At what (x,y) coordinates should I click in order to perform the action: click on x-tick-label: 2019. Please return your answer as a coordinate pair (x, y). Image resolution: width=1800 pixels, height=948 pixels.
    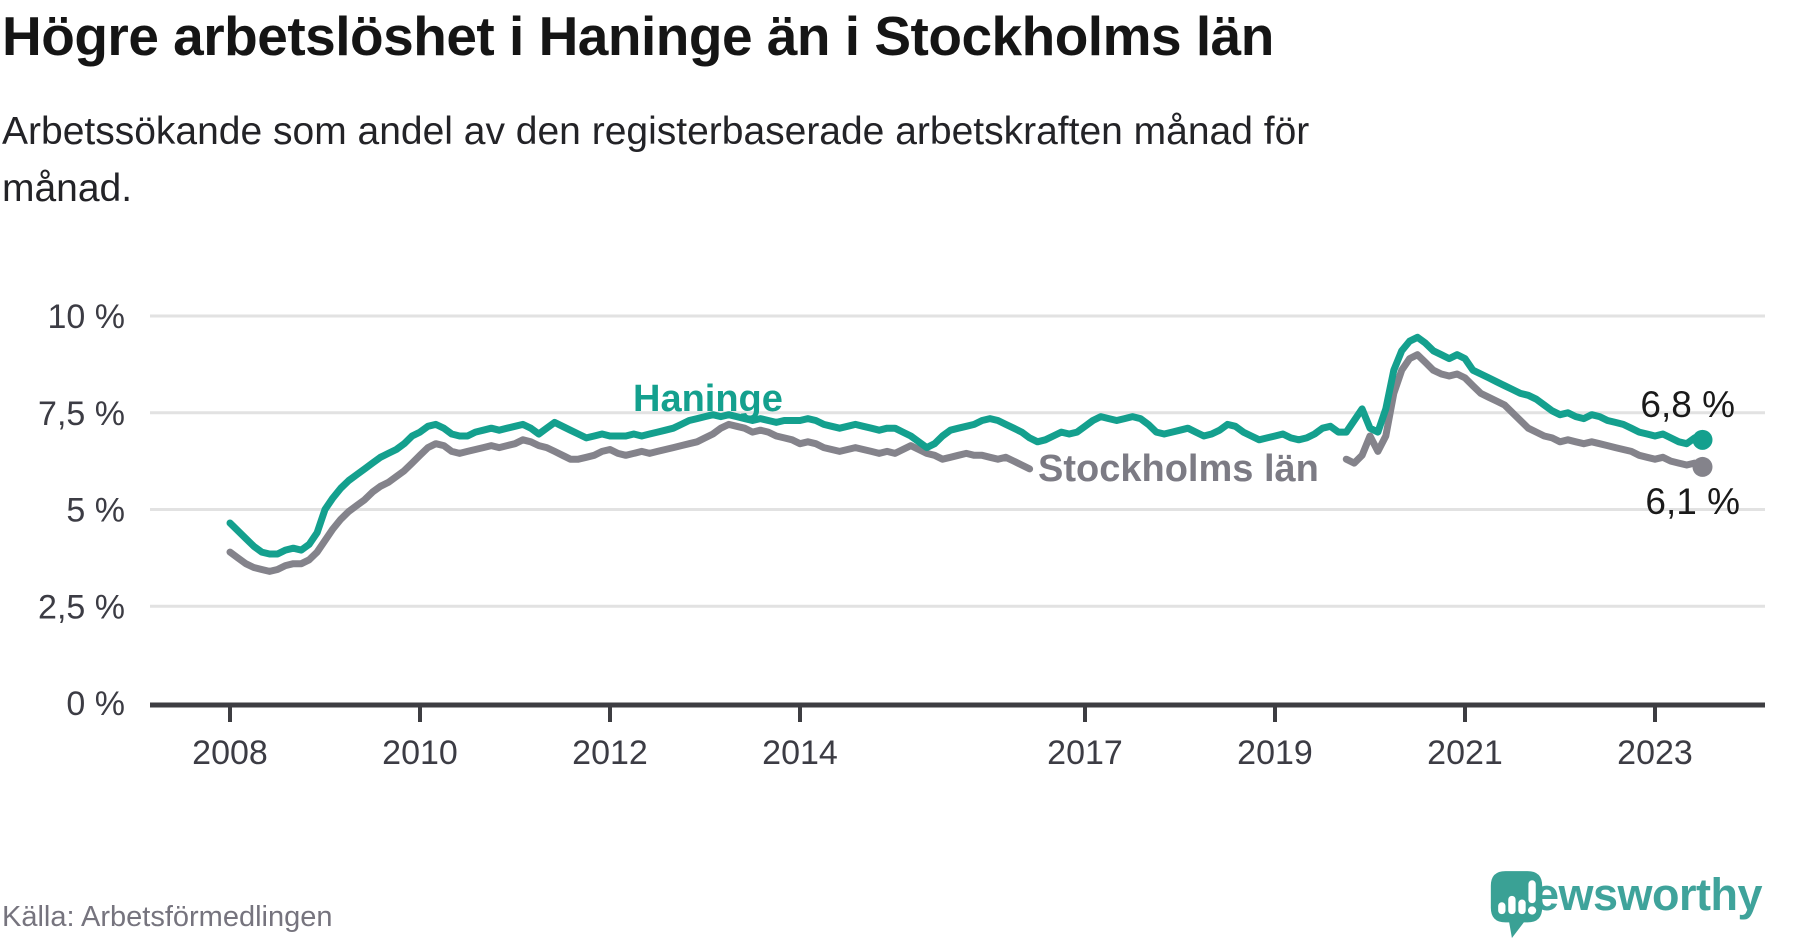
    Looking at the image, I should click on (1275, 753).